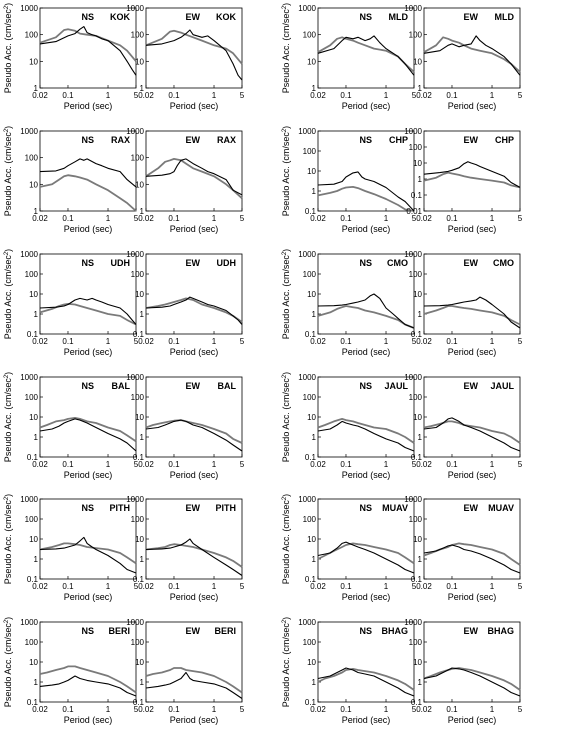  What do you see at coordinates (399, 17) in the screenshot?
I see `panel-station-label: MLD` at bounding box center [399, 17].